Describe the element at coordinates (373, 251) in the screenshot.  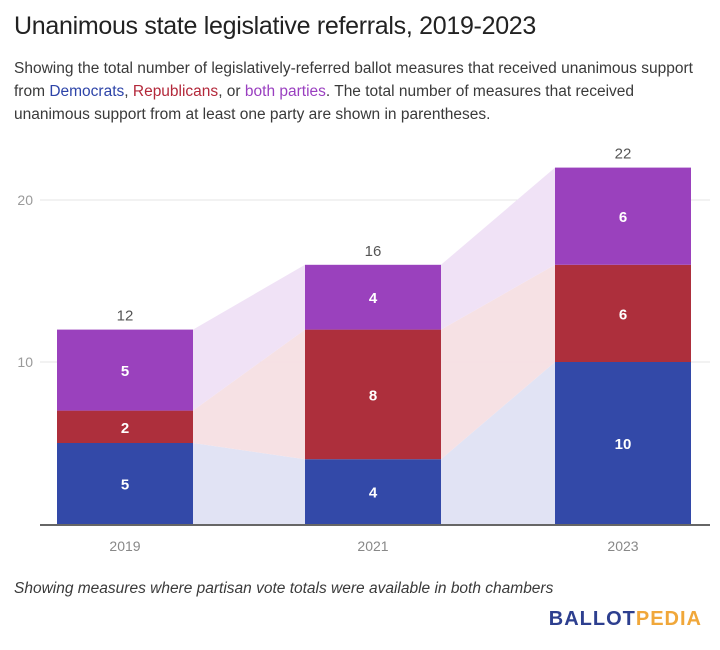
I see `total-label: 16` at that location.